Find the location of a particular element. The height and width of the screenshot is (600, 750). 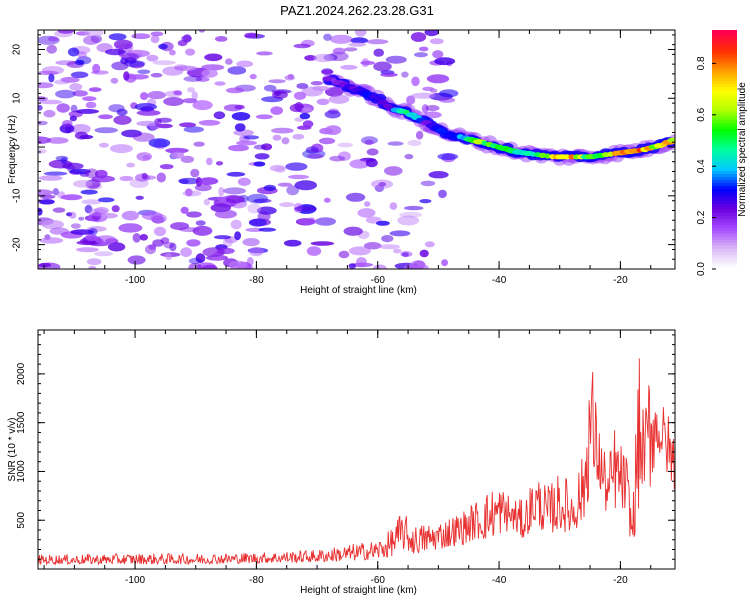

x-tick-label: -60 is located at coordinates (378, 580).